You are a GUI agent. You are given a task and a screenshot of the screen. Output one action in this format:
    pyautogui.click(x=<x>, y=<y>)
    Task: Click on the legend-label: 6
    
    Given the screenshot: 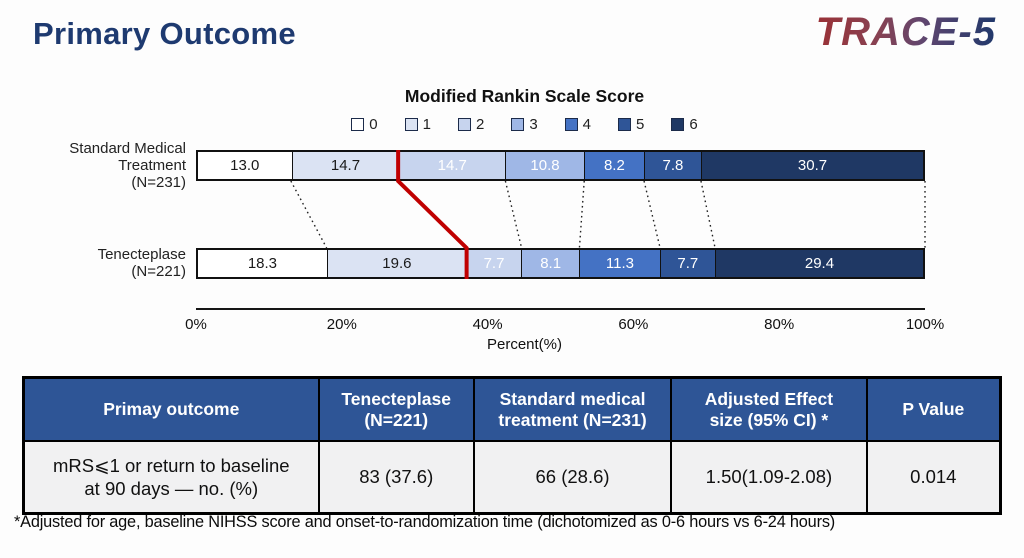 What is the action you would take?
    pyautogui.click(x=693, y=124)
    